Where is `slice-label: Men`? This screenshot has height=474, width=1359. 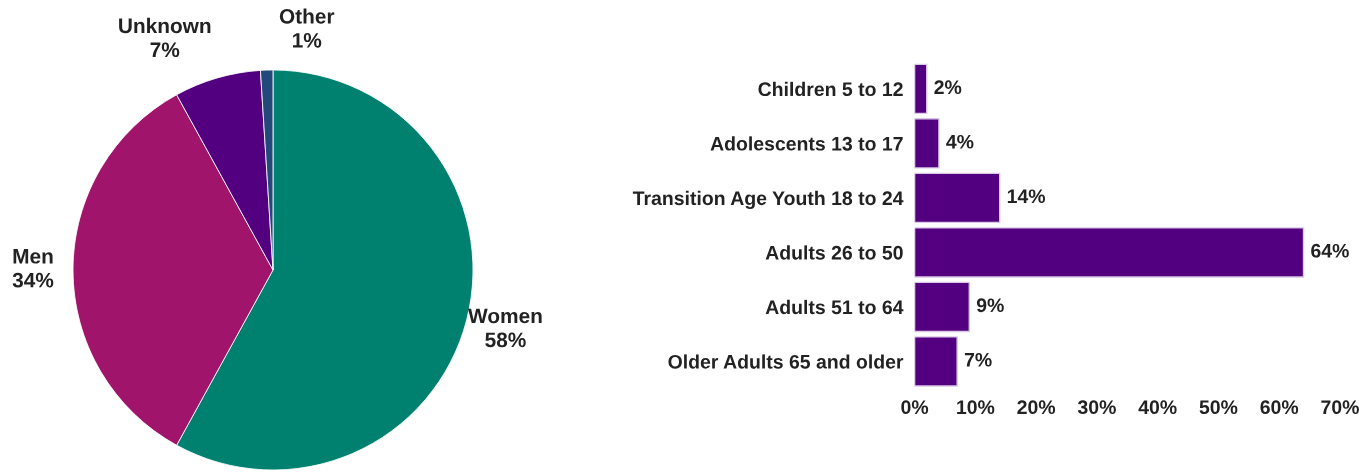
slice-label: Men is located at coordinates (33, 256).